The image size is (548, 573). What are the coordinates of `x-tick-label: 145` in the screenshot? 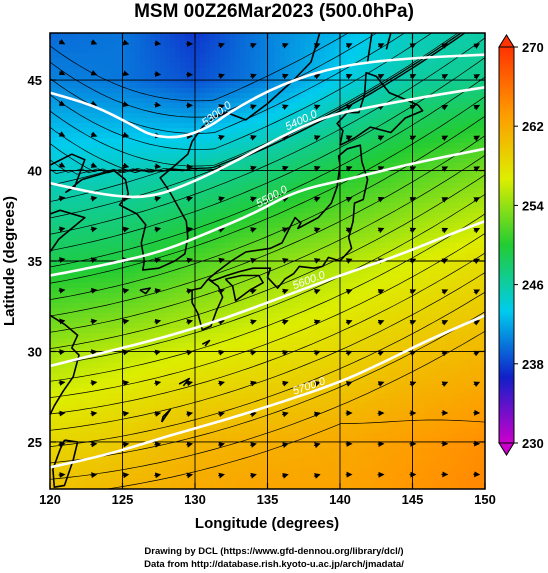 It's located at (413, 499).